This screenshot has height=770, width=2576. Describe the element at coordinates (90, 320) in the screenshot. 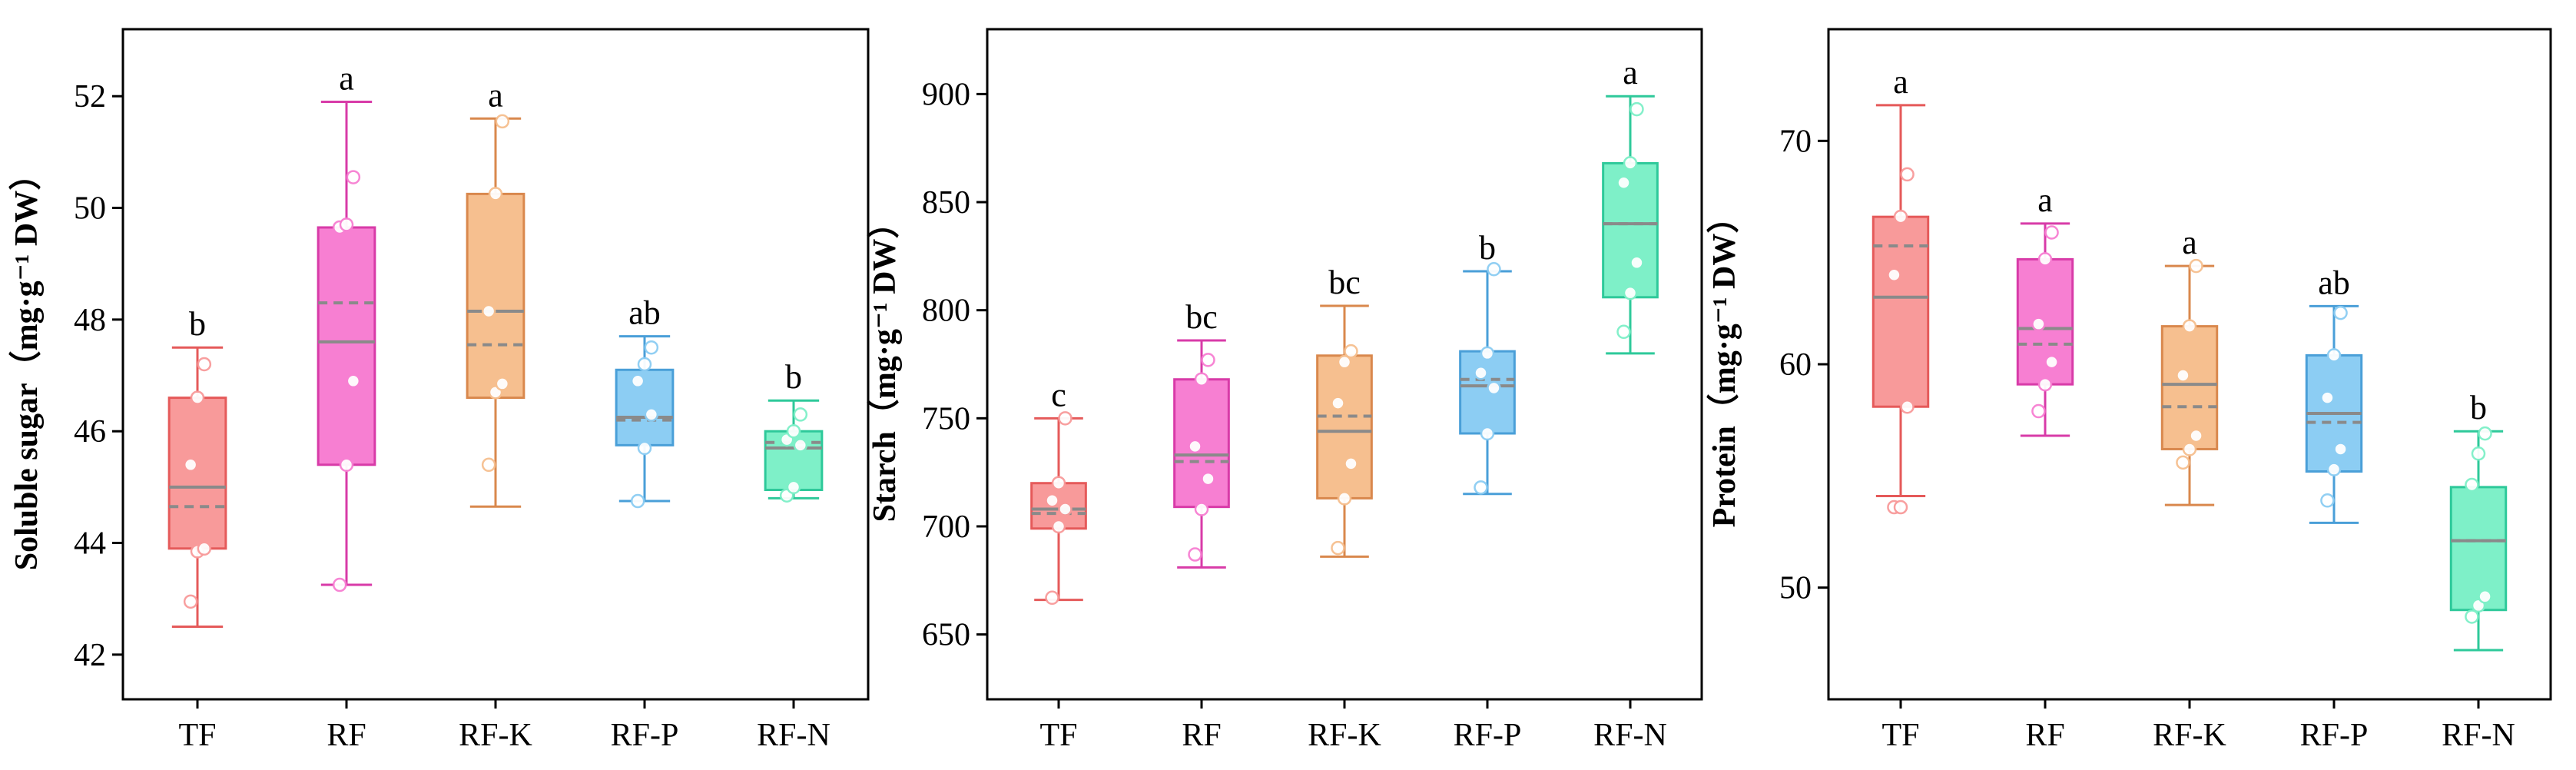

I see `y-tick-label: 48` at that location.